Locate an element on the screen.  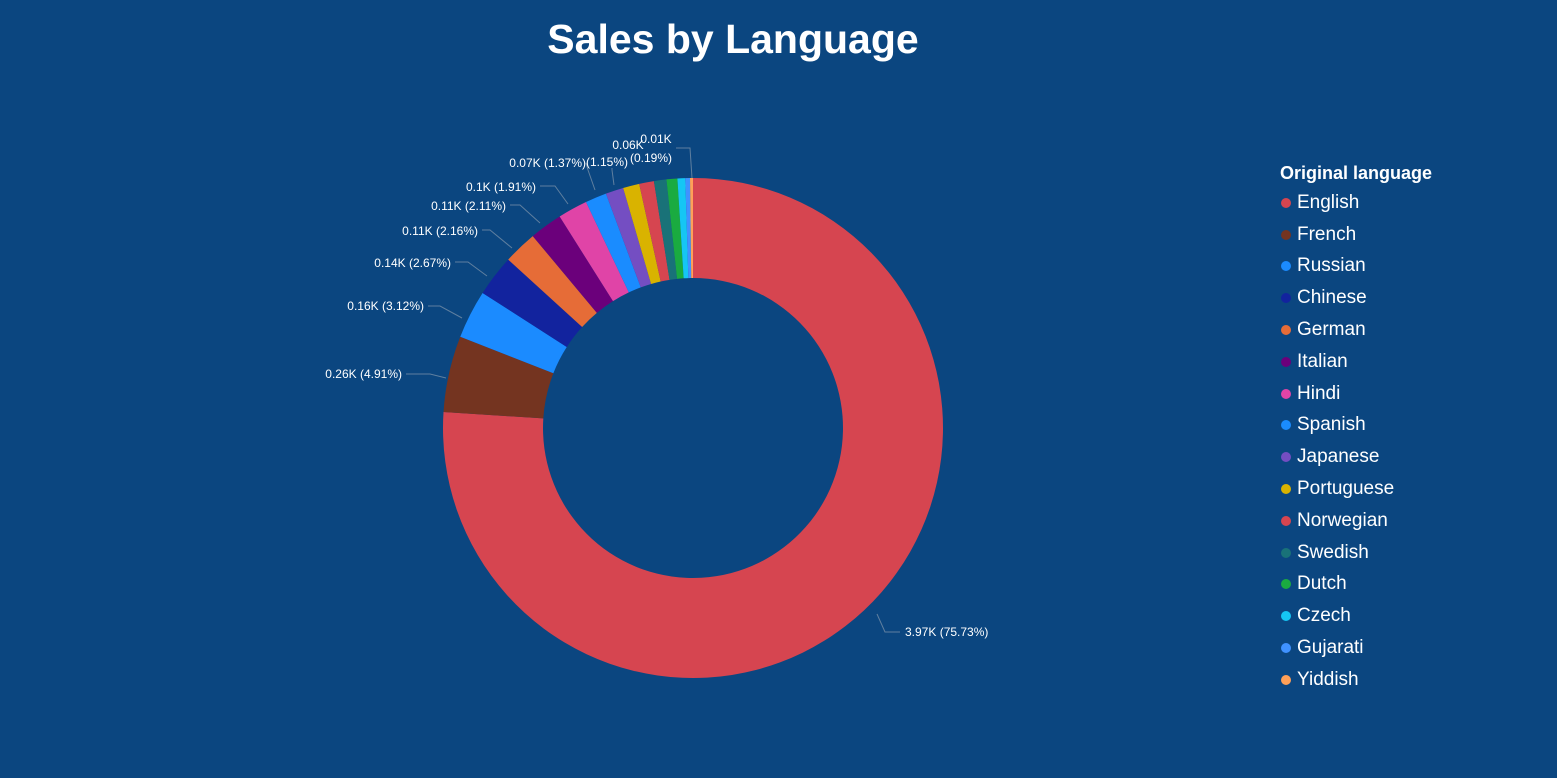
legend-label: Russian is located at coordinates (1331, 266).